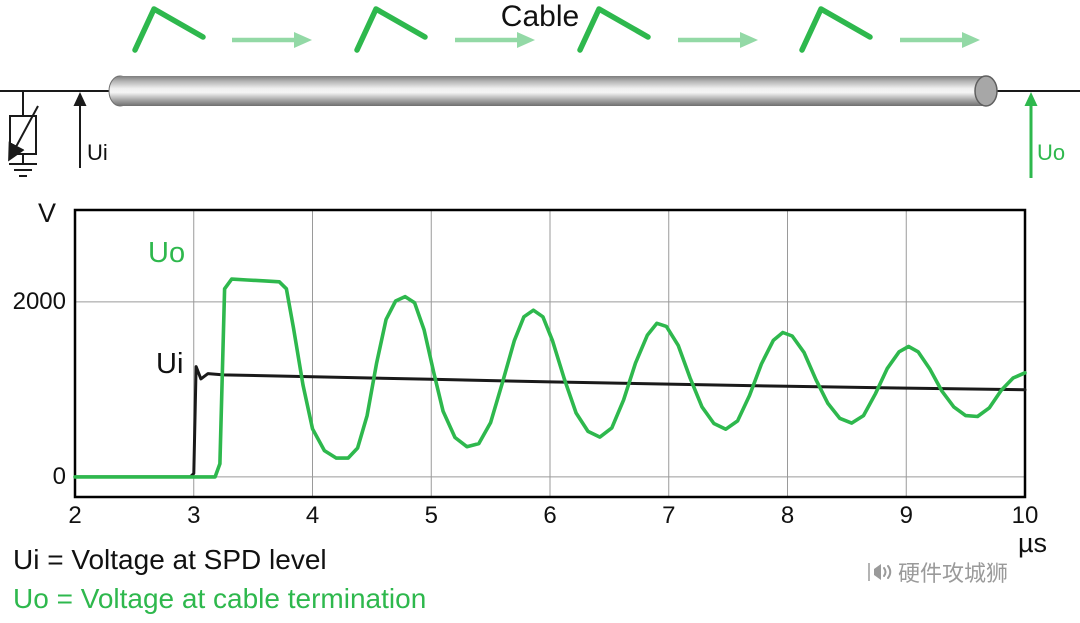  I want to click on cable, so click(553, 91).